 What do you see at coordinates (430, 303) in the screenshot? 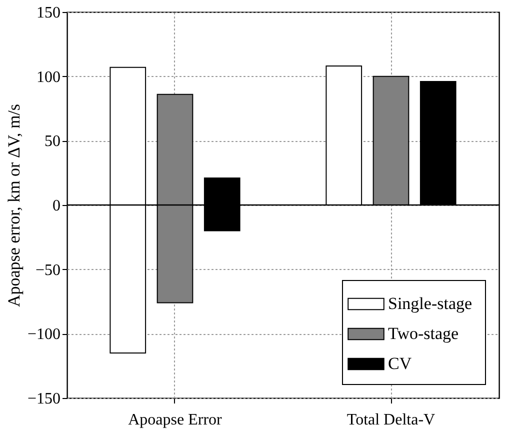
I see `legend-label: Single-stage` at bounding box center [430, 303].